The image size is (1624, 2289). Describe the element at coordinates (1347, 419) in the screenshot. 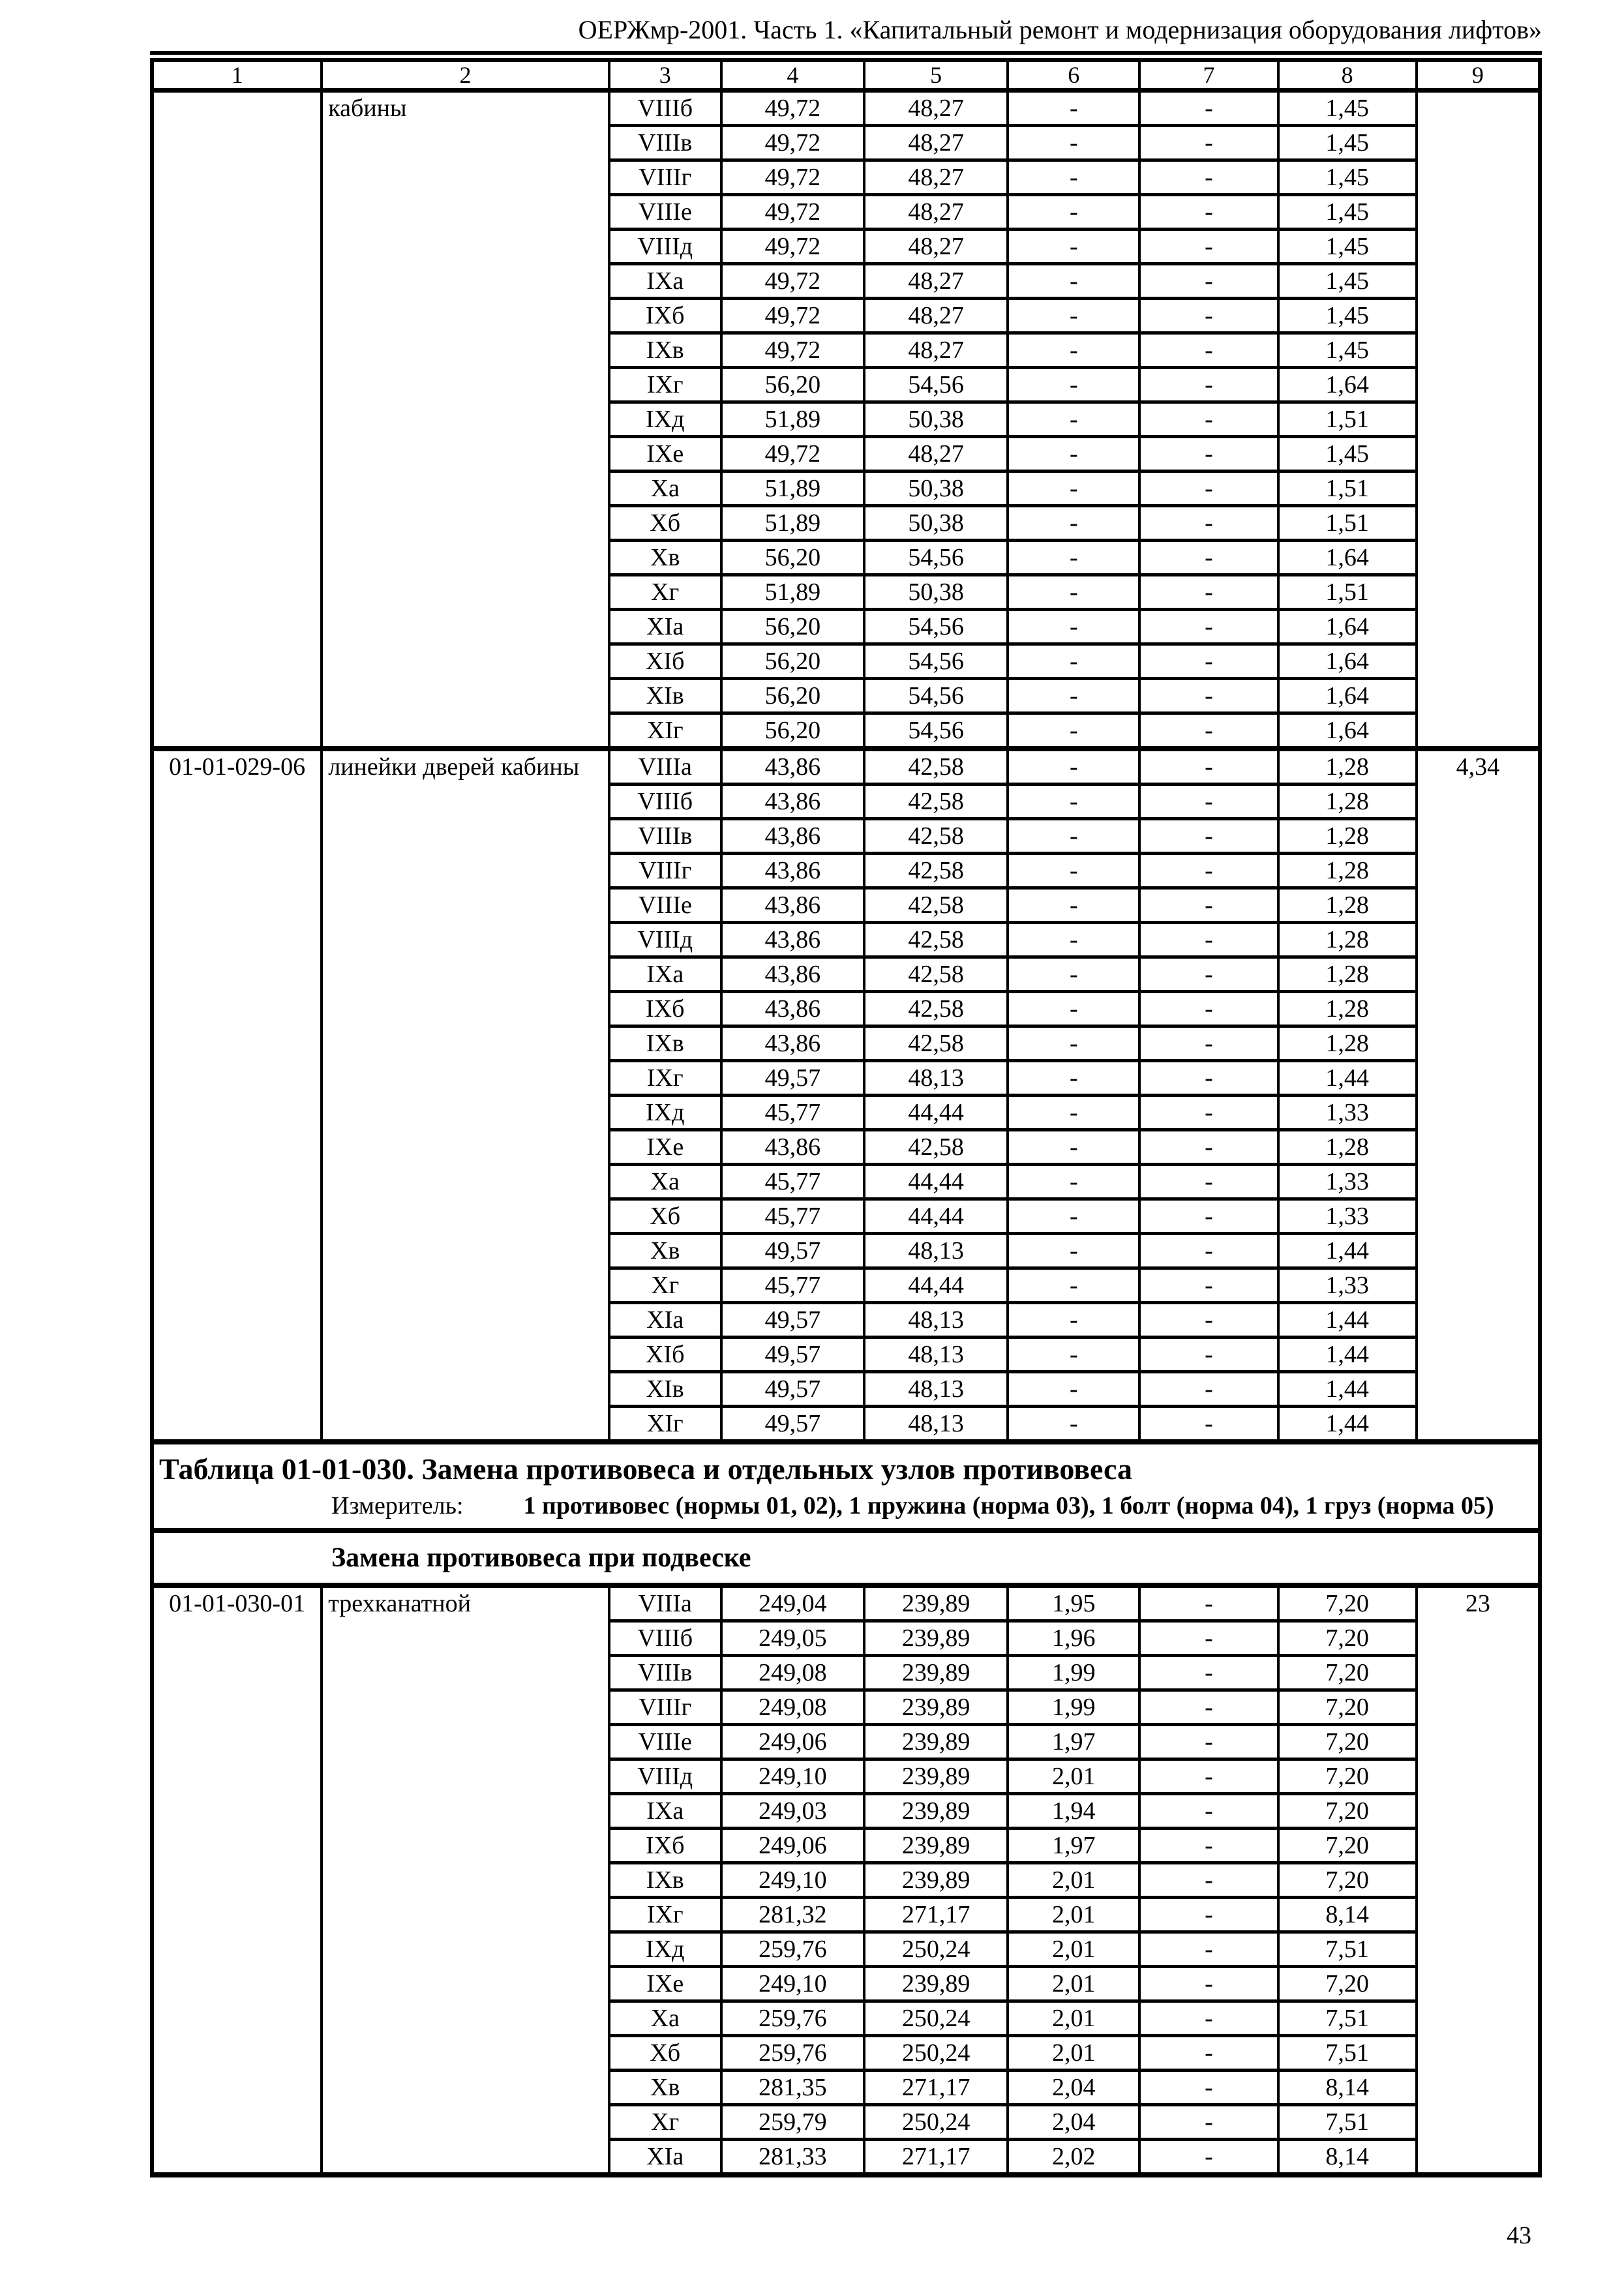

I see `value-cell: 1,51` at that location.